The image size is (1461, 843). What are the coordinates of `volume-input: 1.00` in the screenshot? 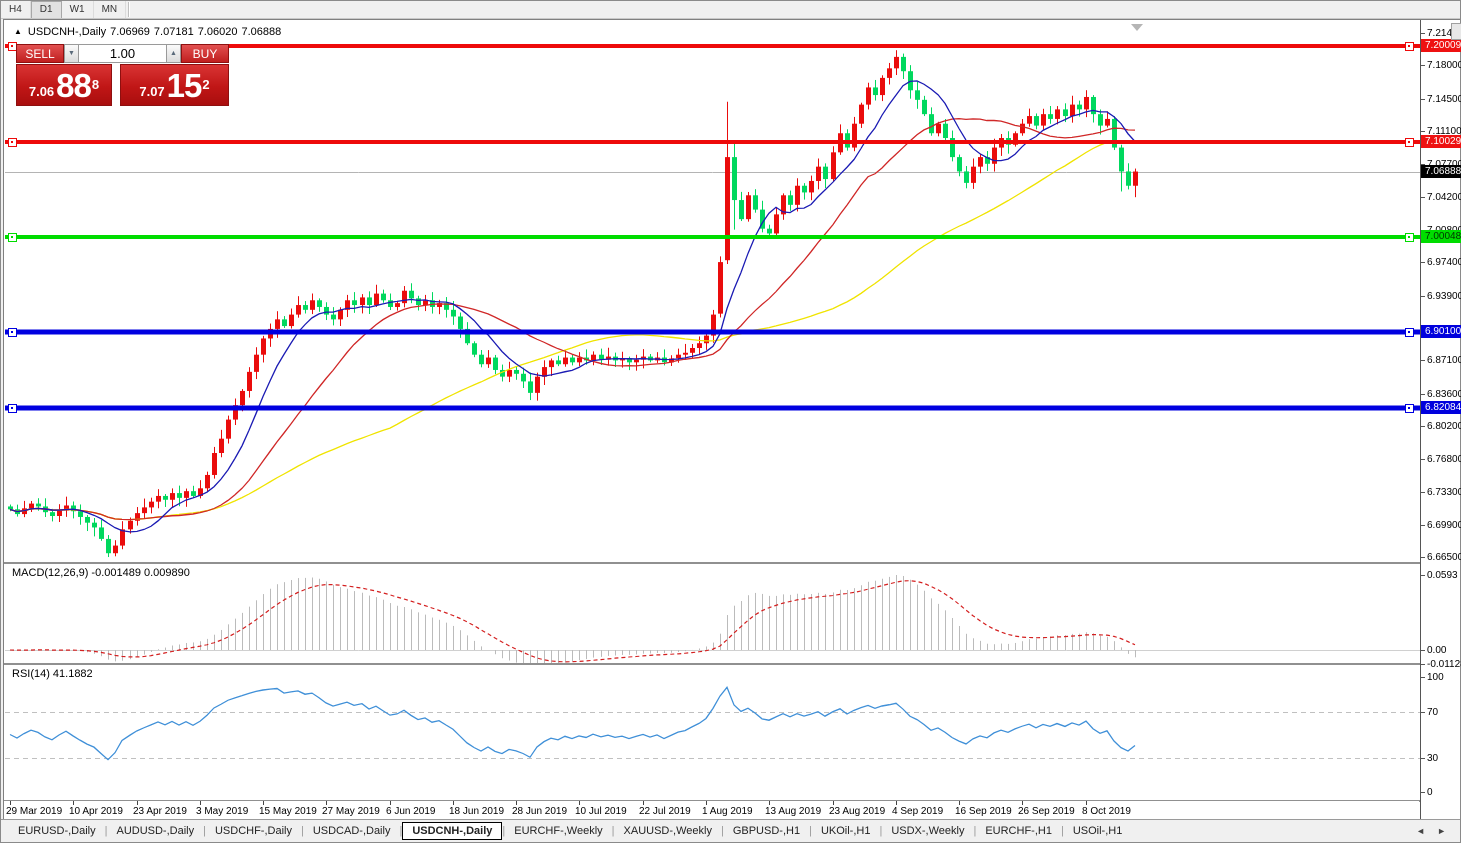 It's located at (122, 53).